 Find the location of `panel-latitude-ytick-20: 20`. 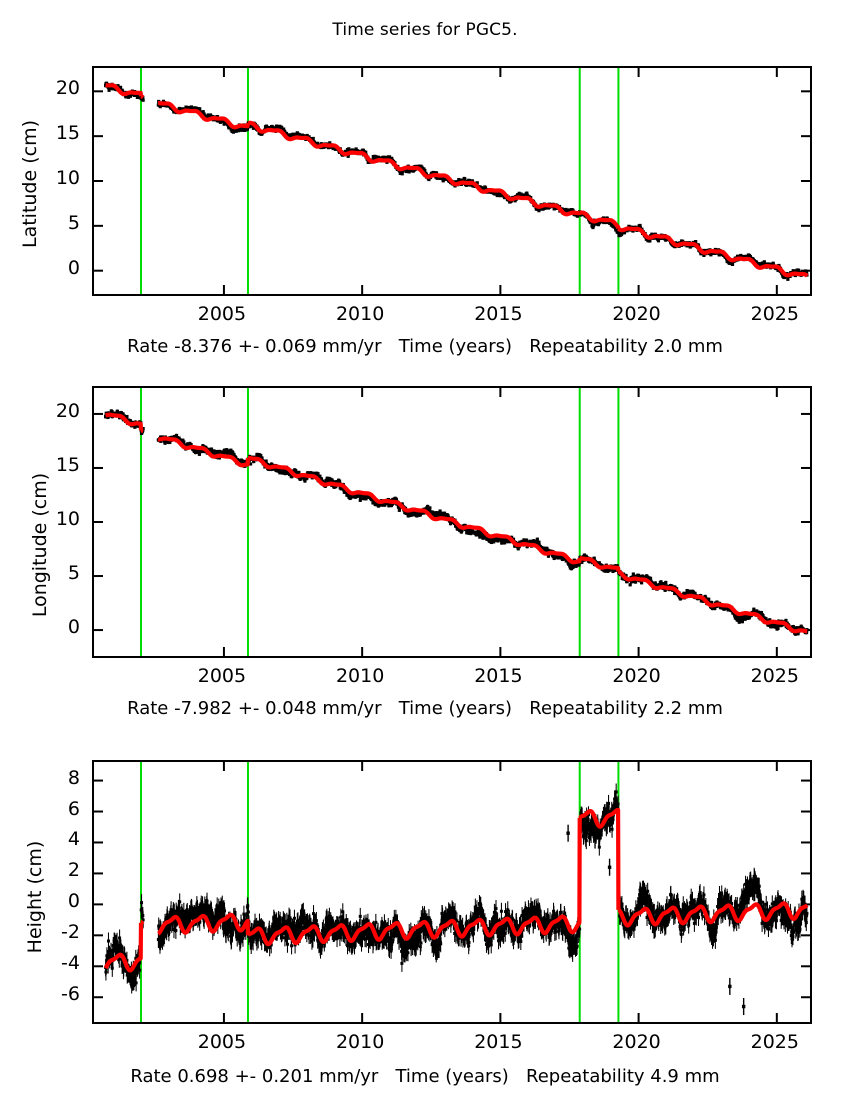

panel-latitude-ytick-20: 20 is located at coordinates (67, 88).